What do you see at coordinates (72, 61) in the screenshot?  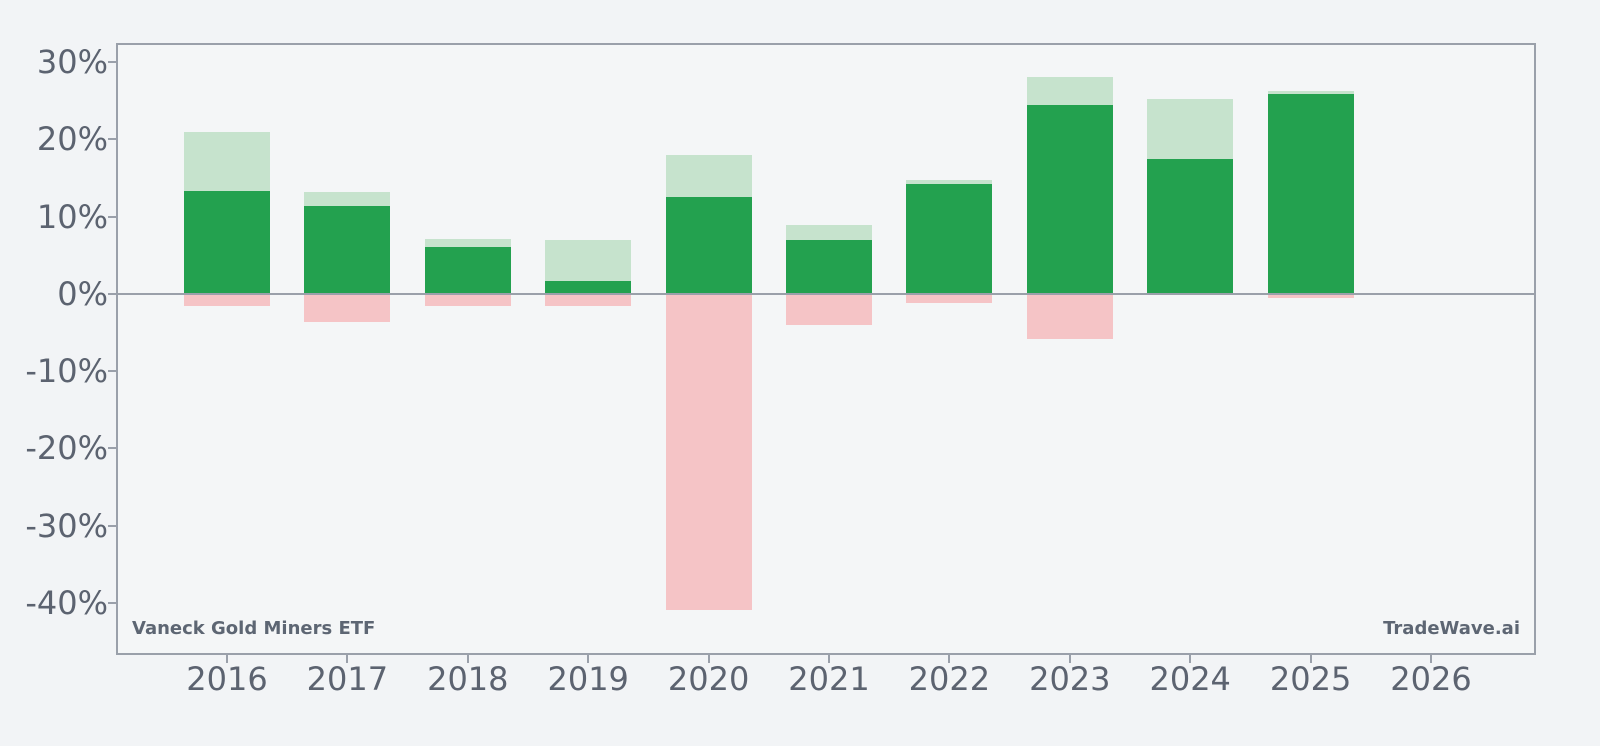 I see `y-tick-label: 30%` at bounding box center [72, 61].